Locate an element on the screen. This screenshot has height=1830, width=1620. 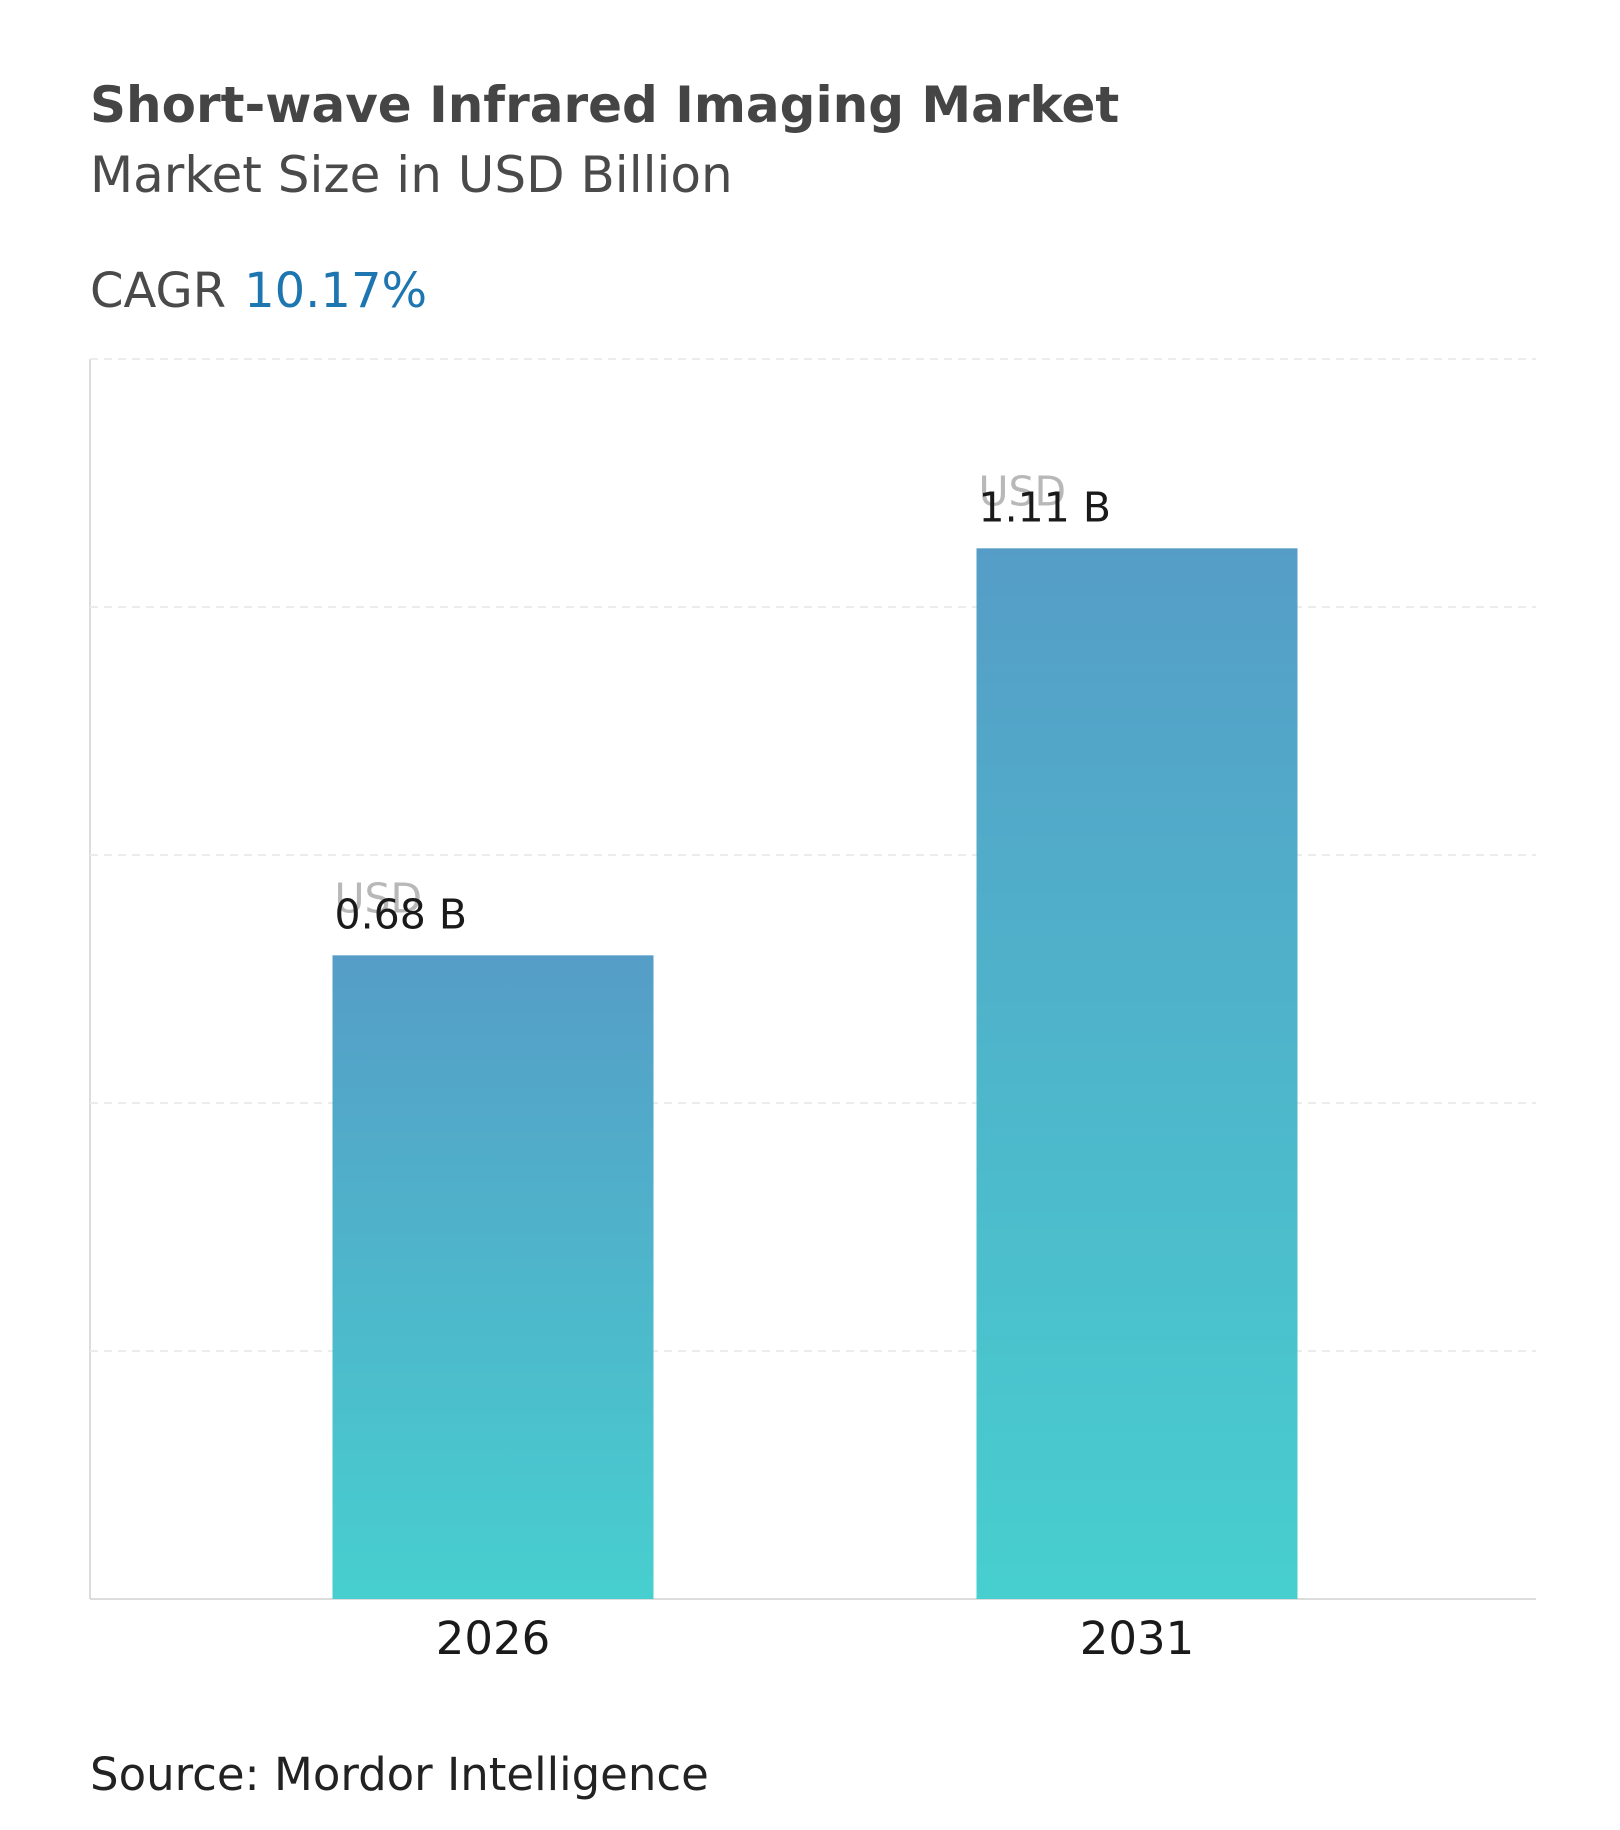
cagr-value: 10.17% is located at coordinates (335, 291).